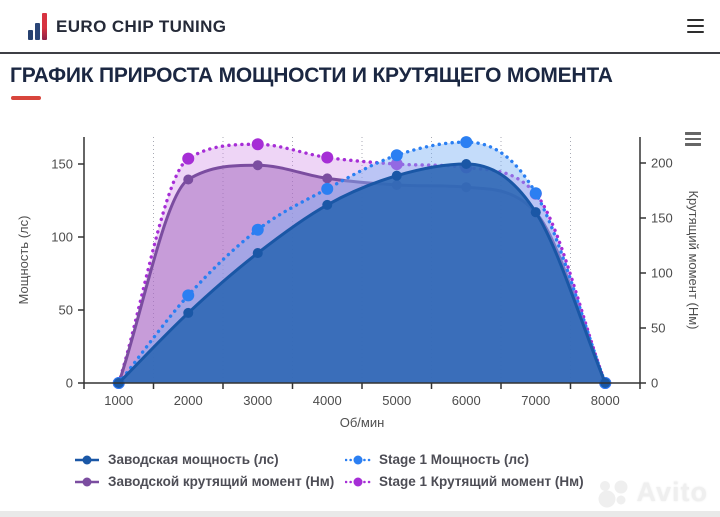 The height and width of the screenshot is (517, 720). I want to click on brand: EURO CHIP TUNING, so click(127, 26).